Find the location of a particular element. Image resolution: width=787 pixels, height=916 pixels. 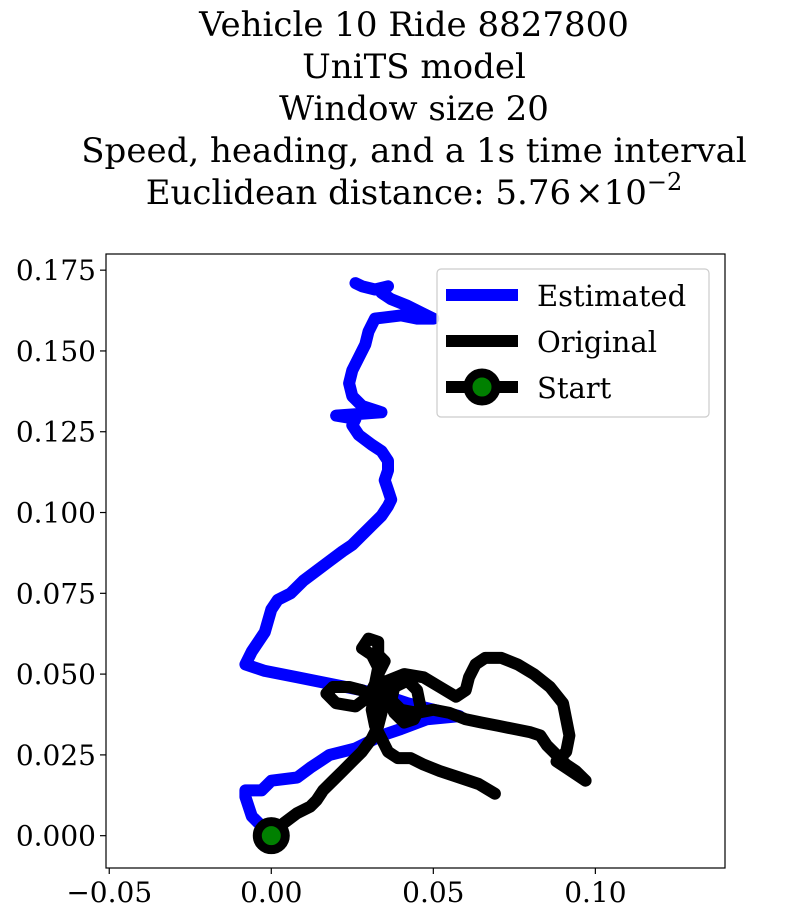

title-line-4: Speed, heading, and a 1s time interval is located at coordinates (413, 151).